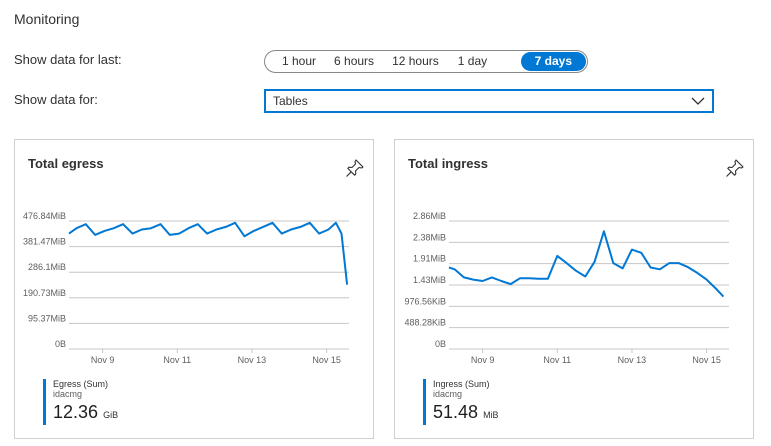 The image size is (771, 446). I want to click on legend-total-value: 51.48 MiB, so click(466, 413).